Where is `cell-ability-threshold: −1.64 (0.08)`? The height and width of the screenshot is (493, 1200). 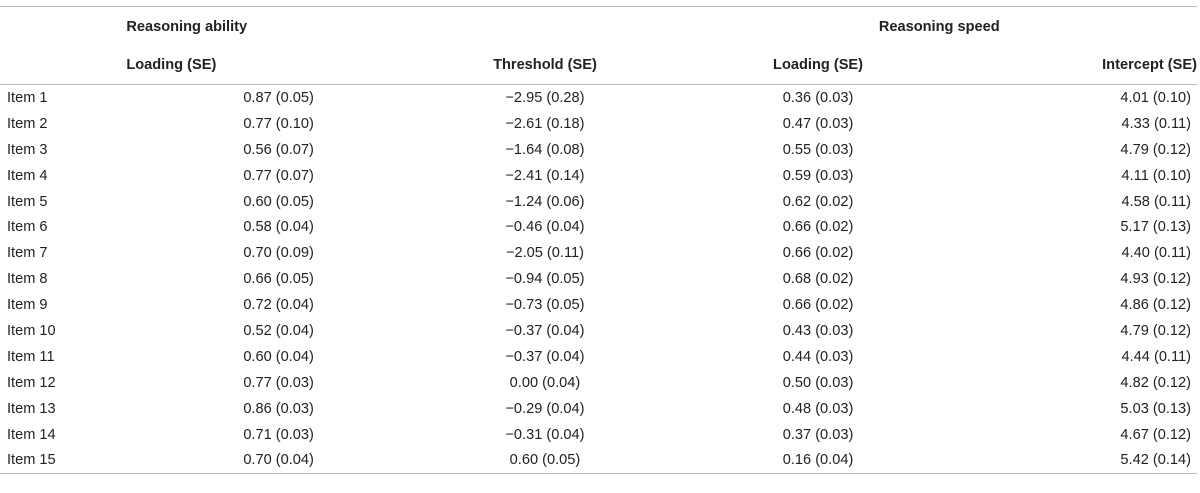
cell-ability-threshold: −1.64 (0.08) is located at coordinates (545, 149).